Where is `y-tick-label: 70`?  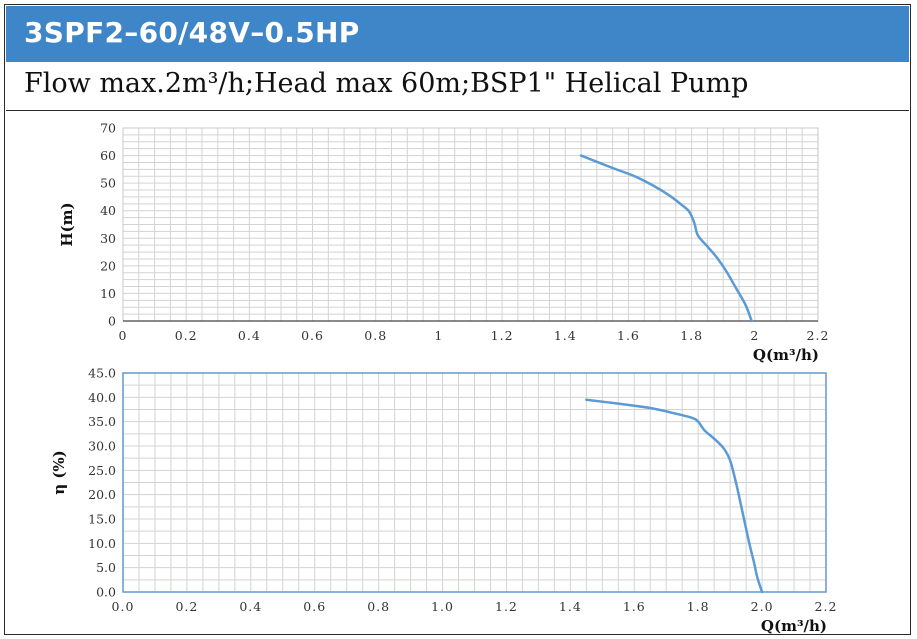
y-tick-label: 70 is located at coordinates (108, 128).